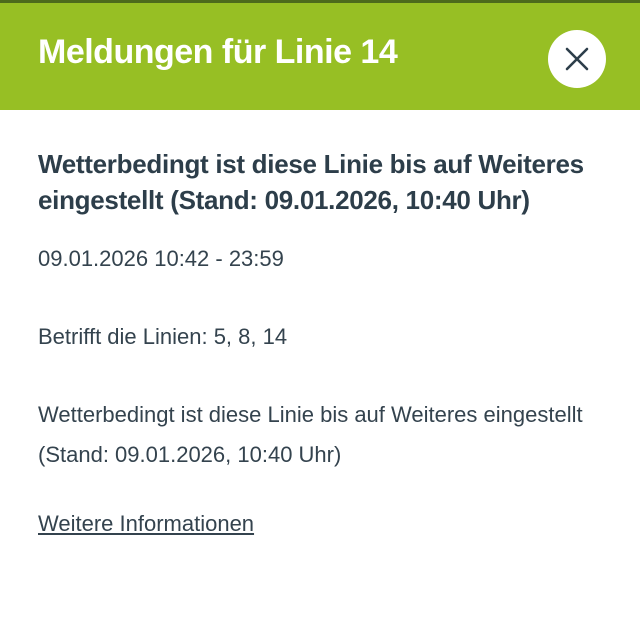  What do you see at coordinates (163, 336) in the screenshot?
I see `affected-lines: Betrifft die Linien: 5, 8, 14` at bounding box center [163, 336].